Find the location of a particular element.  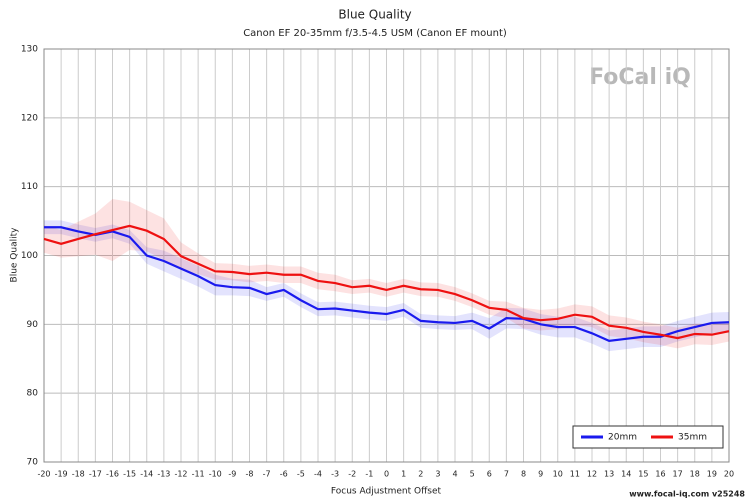

x-tick-label: 12 is located at coordinates (592, 474).